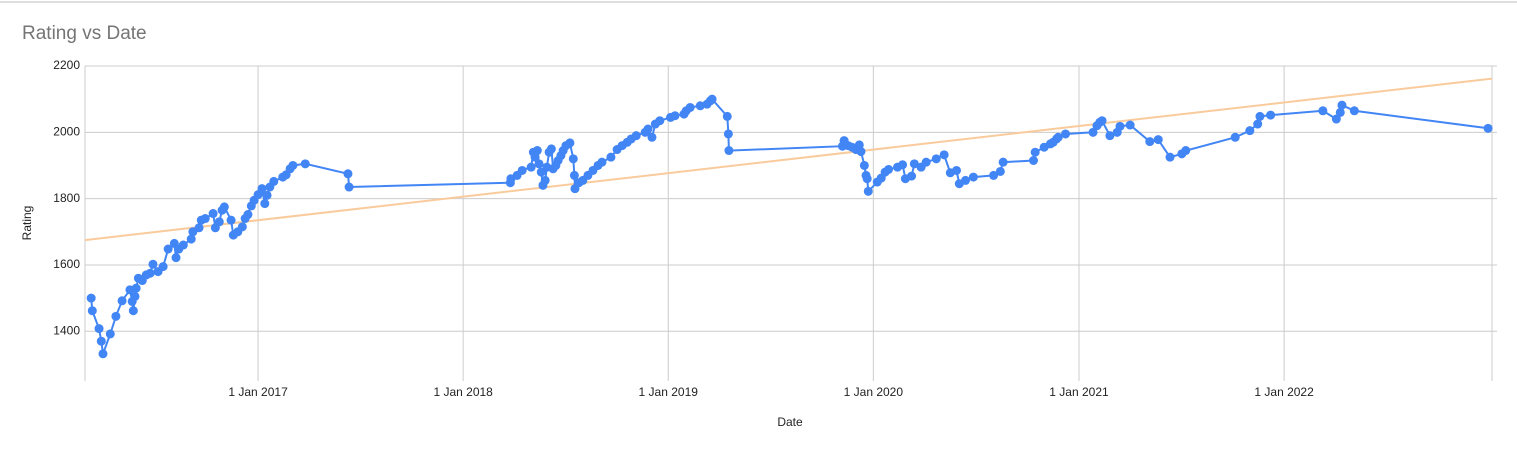  I want to click on y-axis-label: Rating, so click(27, 223).